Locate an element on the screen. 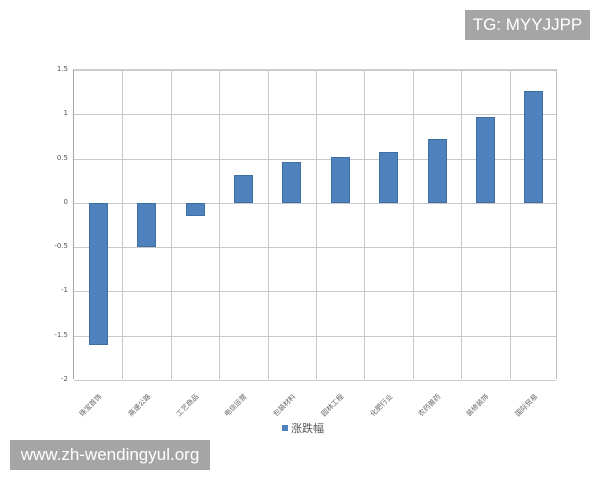 This screenshot has height=480, width=600. legend-swatch is located at coordinates (285, 428).